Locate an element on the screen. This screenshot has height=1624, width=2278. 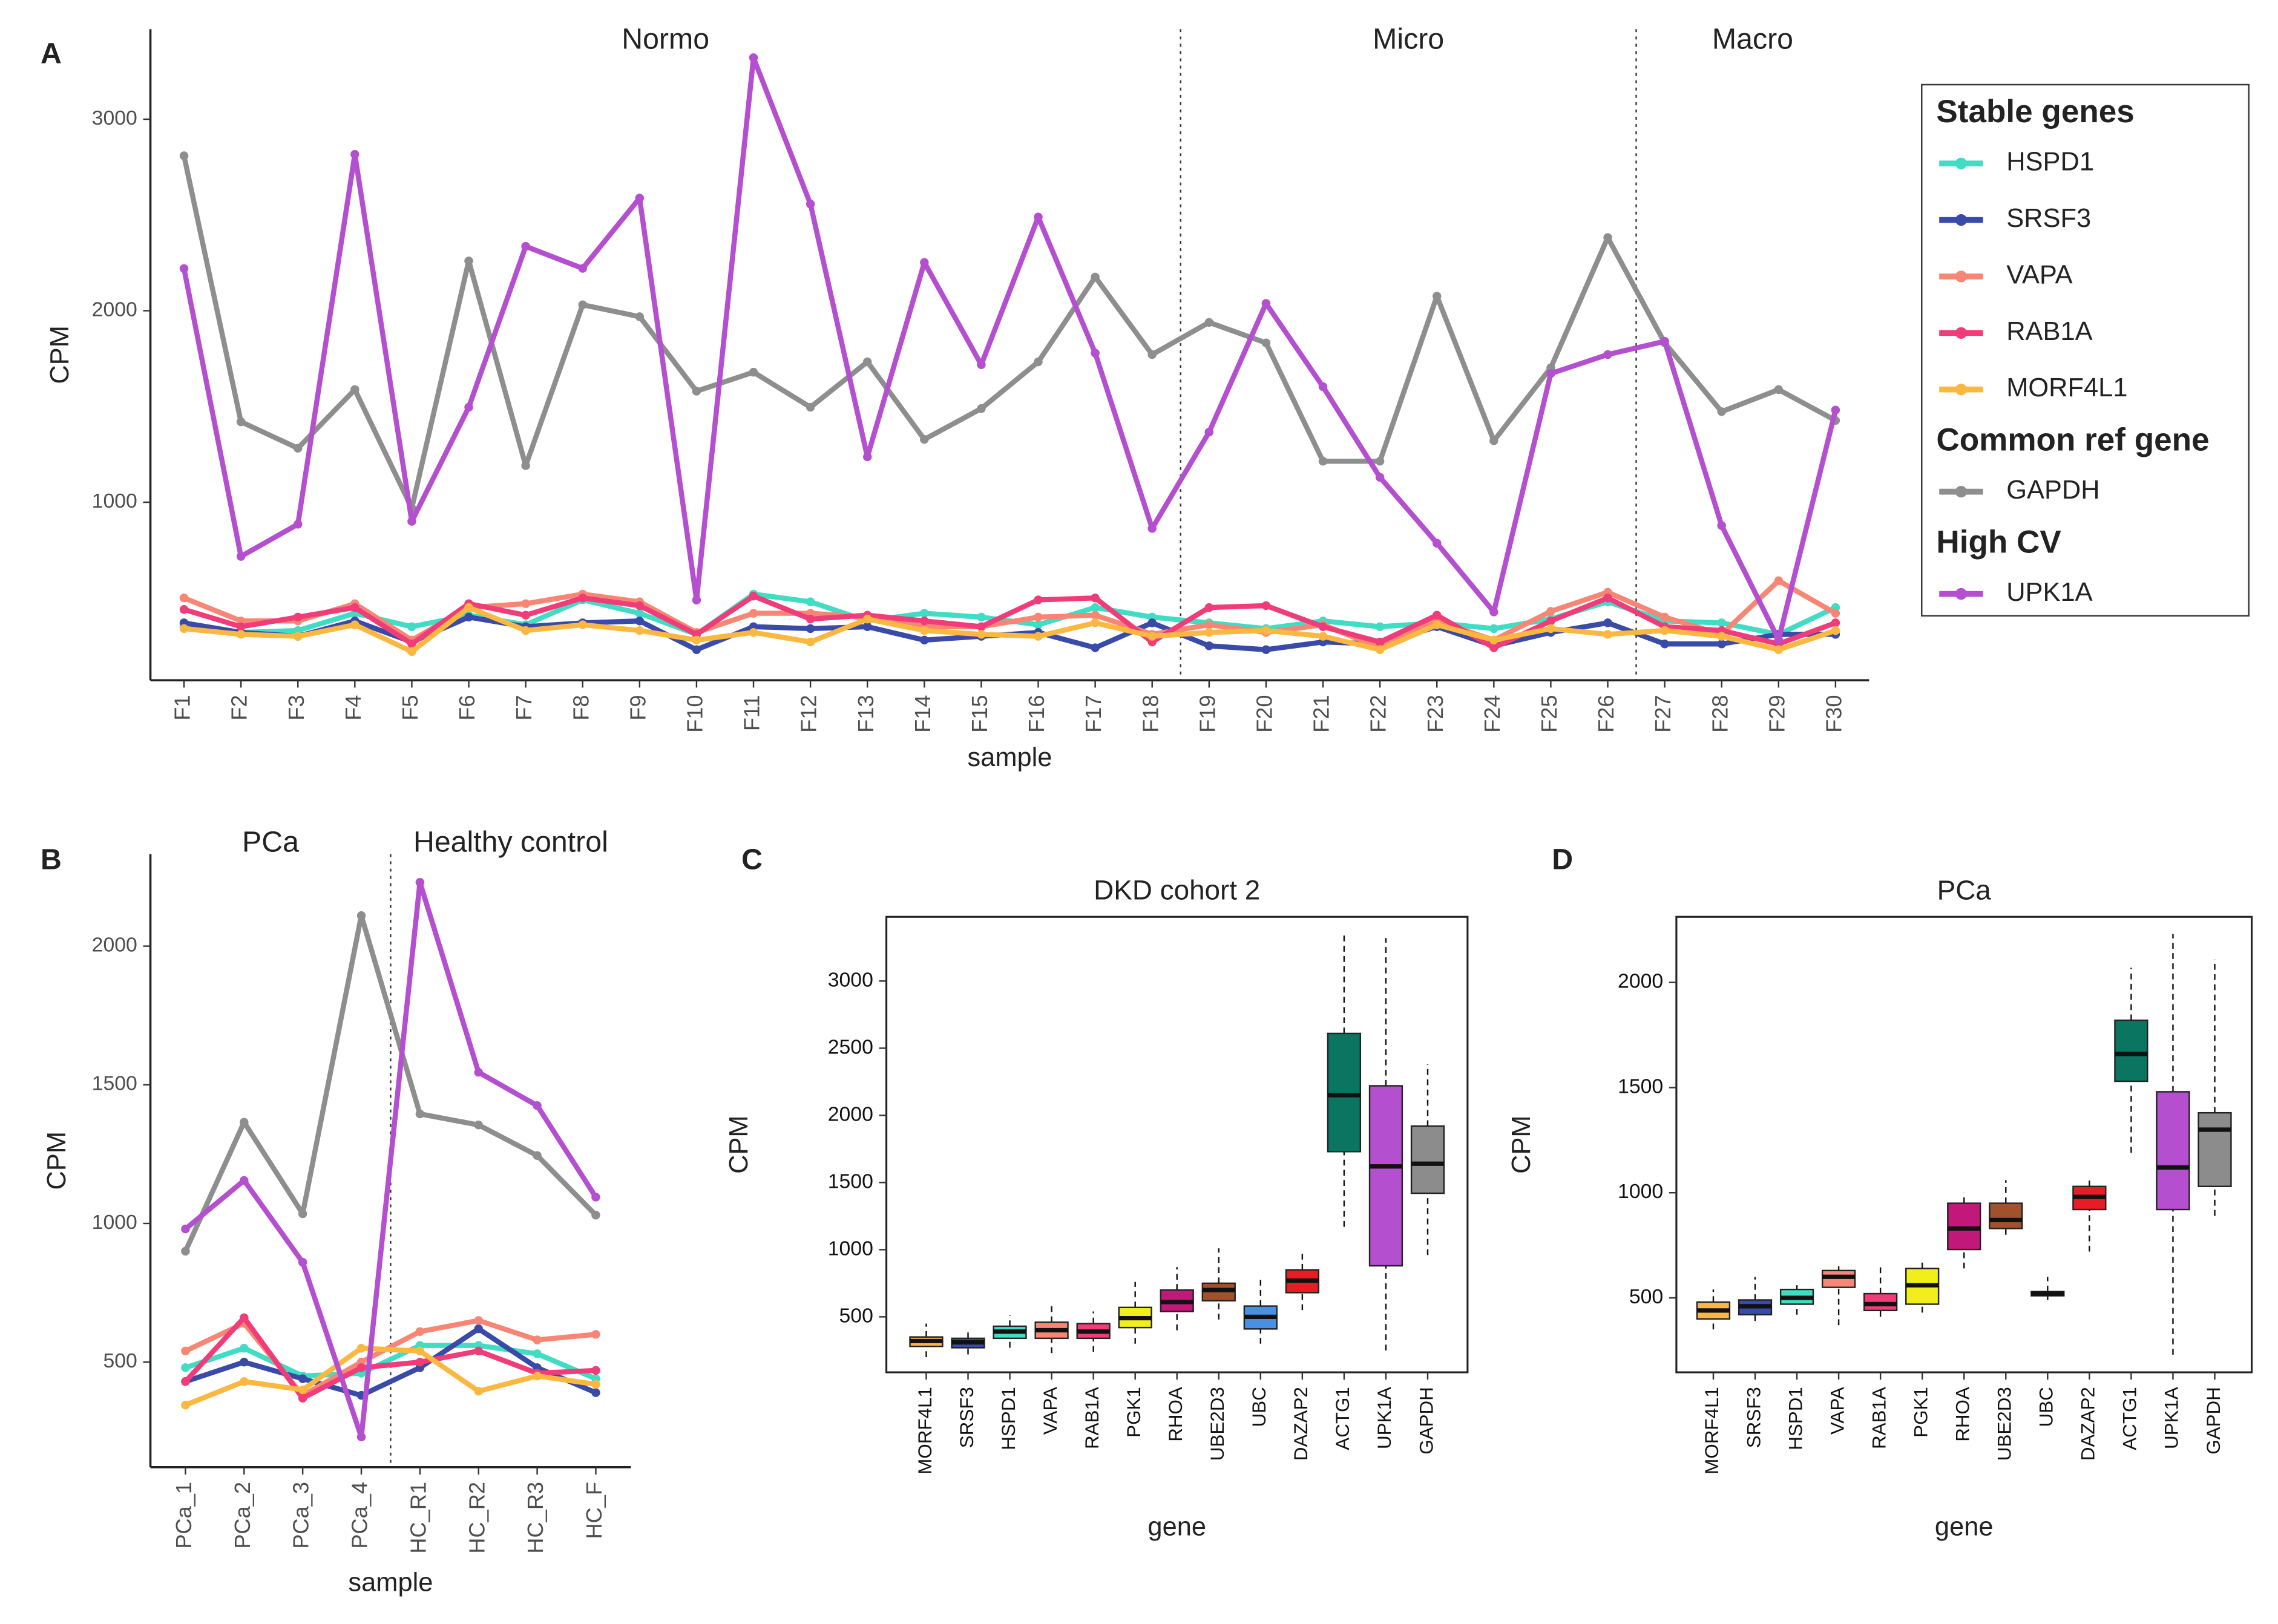
x-tick-label: F28 is located at coordinates (1719, 713).